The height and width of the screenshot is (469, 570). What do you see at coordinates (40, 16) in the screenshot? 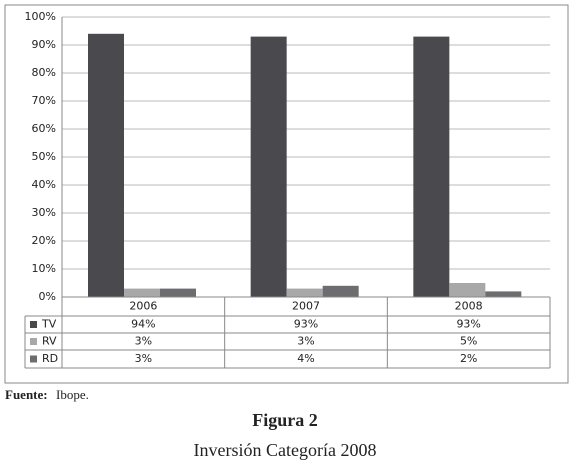
I see `y-tick-label: 100%` at bounding box center [40, 16].